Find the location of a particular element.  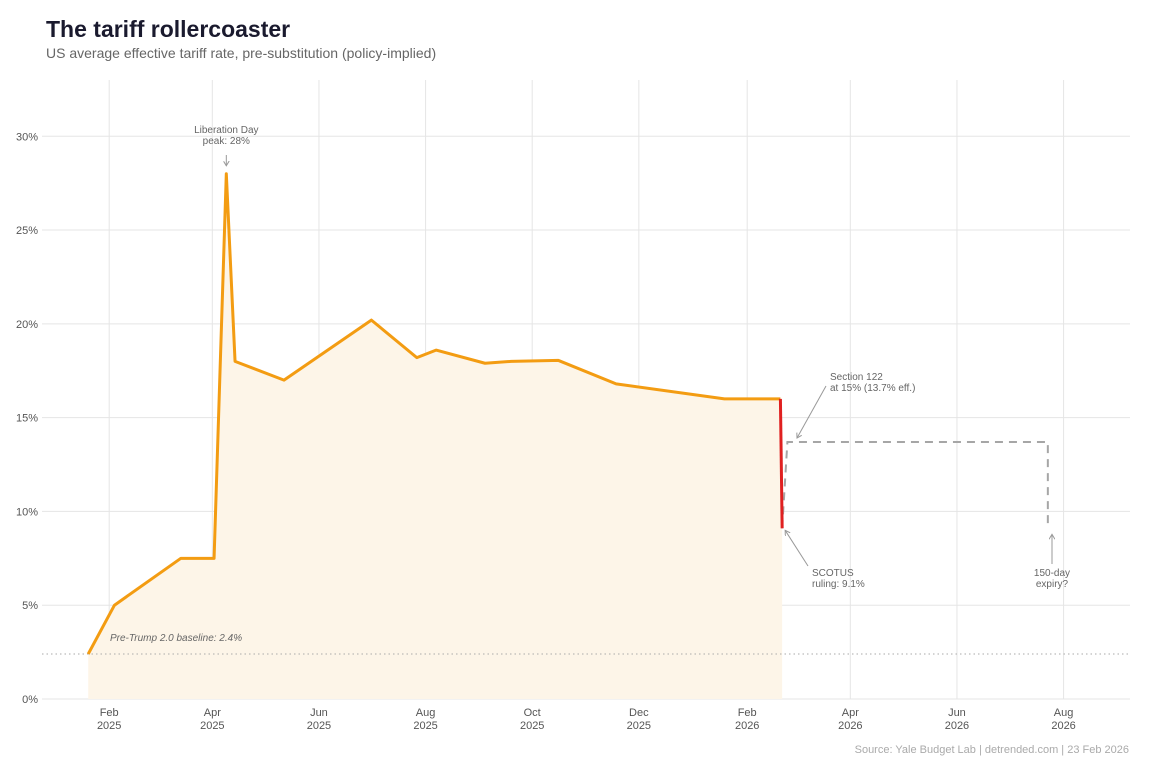

y-tick-label: 10% is located at coordinates (27, 512).